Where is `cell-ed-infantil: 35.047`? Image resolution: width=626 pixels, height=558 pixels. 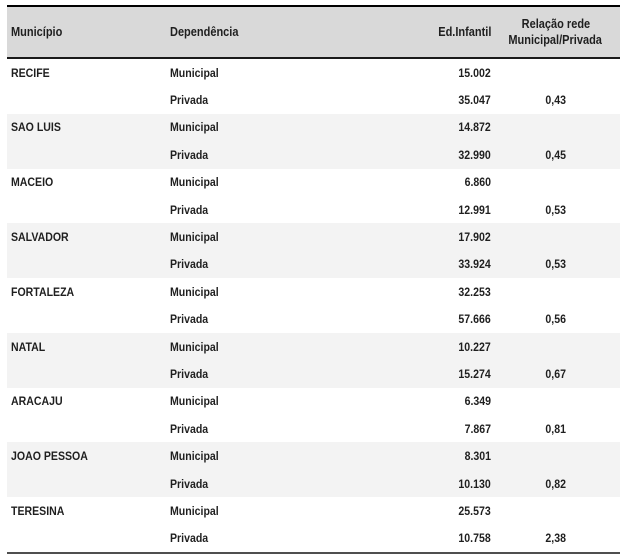
cell-ed-infantil: 35.047 is located at coordinates (425, 100).